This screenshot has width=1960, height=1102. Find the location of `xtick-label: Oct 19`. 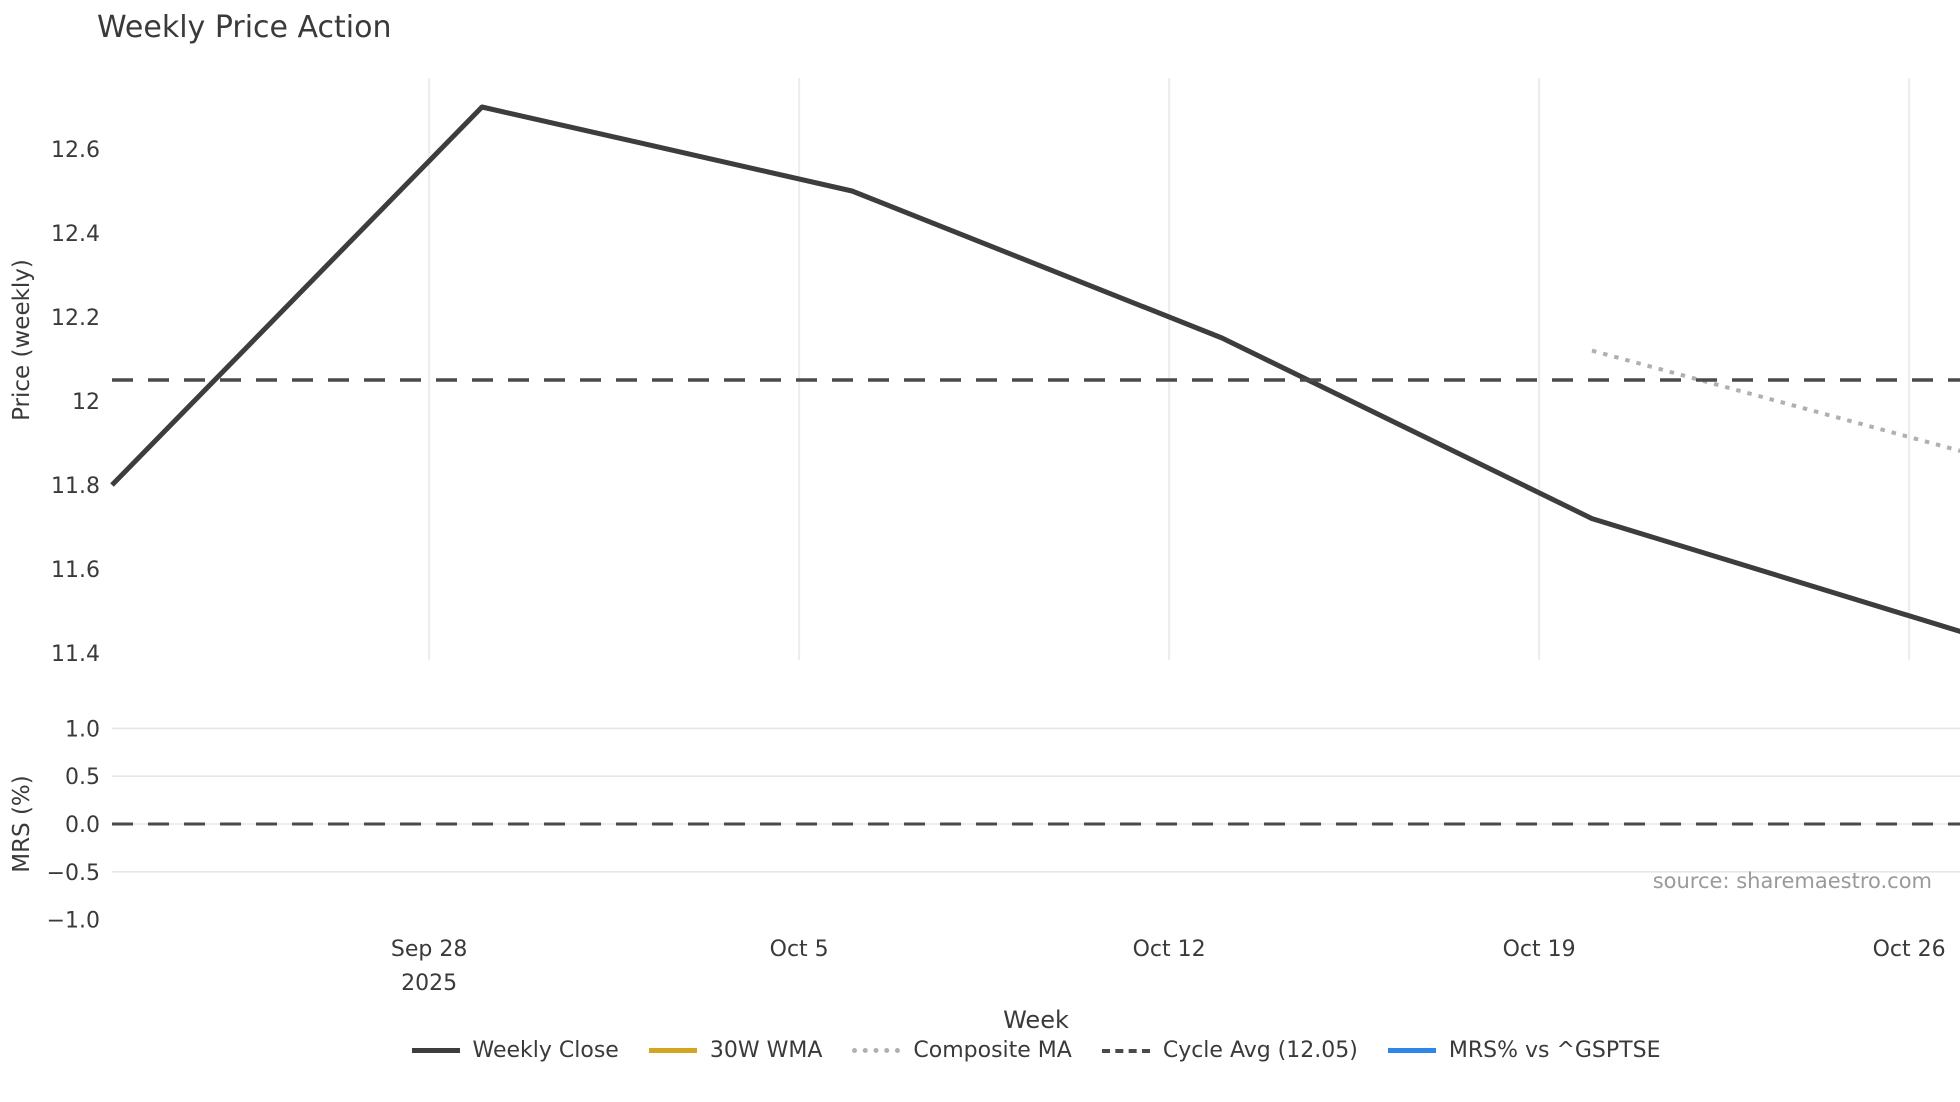

xtick-label: Oct 19 is located at coordinates (1539, 949).